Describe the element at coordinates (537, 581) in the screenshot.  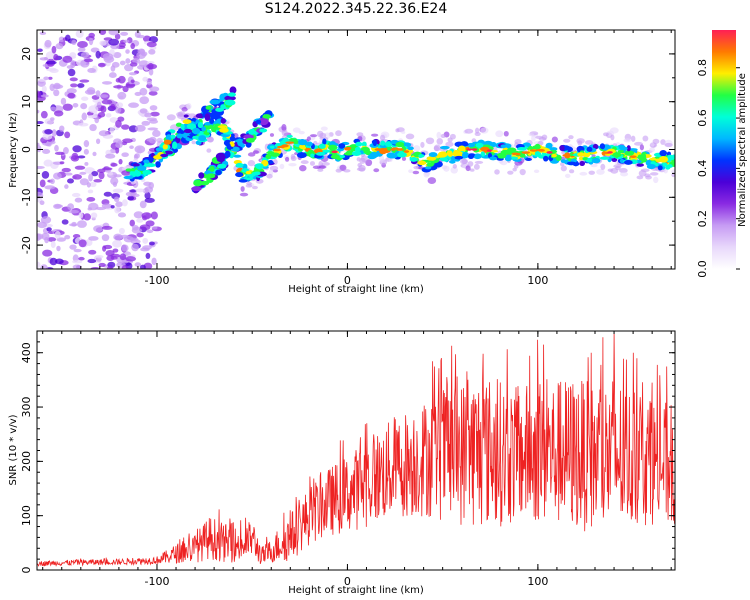
I see `x-tick-label: 100` at that location.